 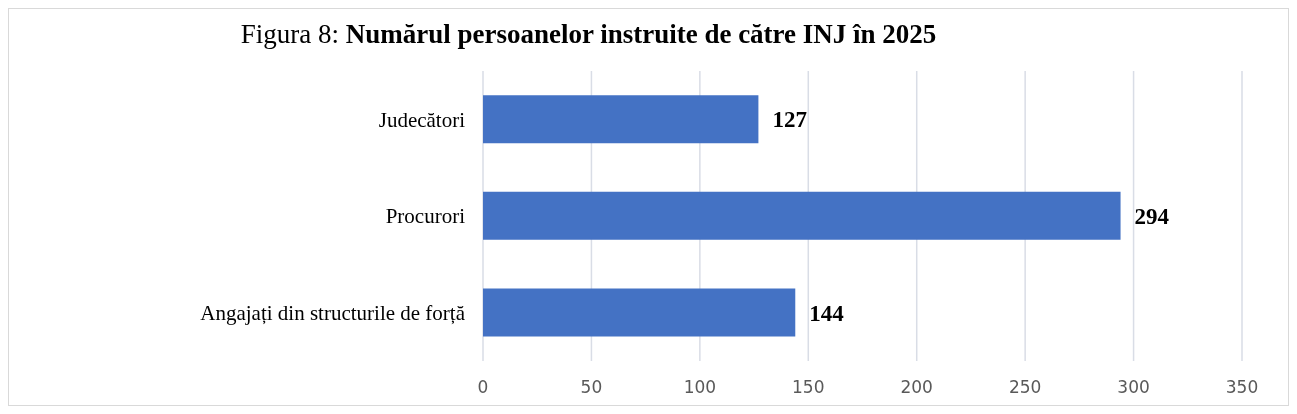 What do you see at coordinates (422, 119) in the screenshot?
I see `y-tick-label: Judecători` at bounding box center [422, 119].